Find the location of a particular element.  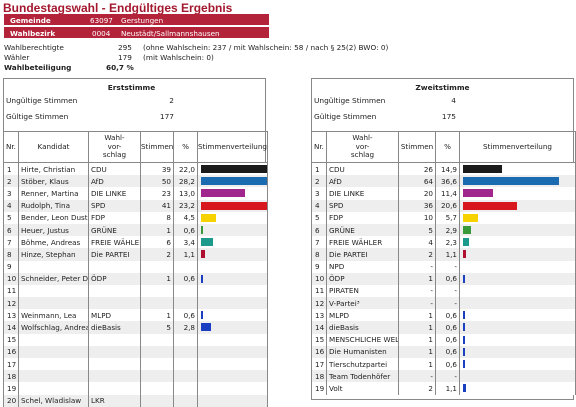

wahlbeteiligung-value: 60,7 % is located at coordinates (120, 67).